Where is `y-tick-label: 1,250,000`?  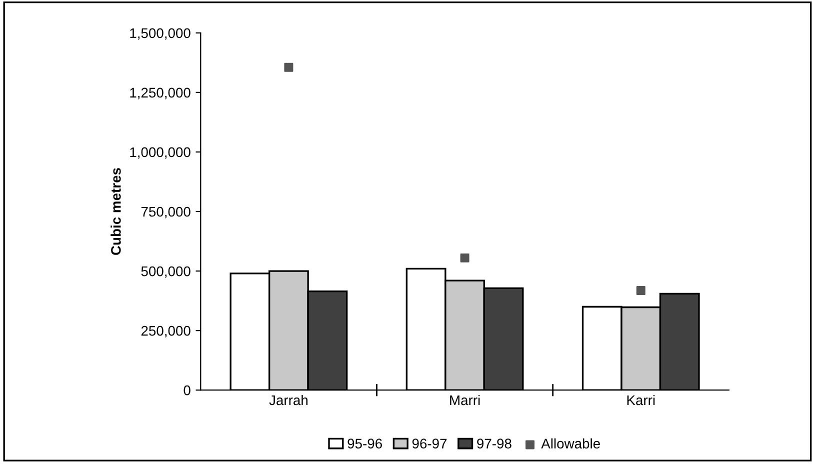
y-tick-label: 1,250,000 is located at coordinates (160, 94).